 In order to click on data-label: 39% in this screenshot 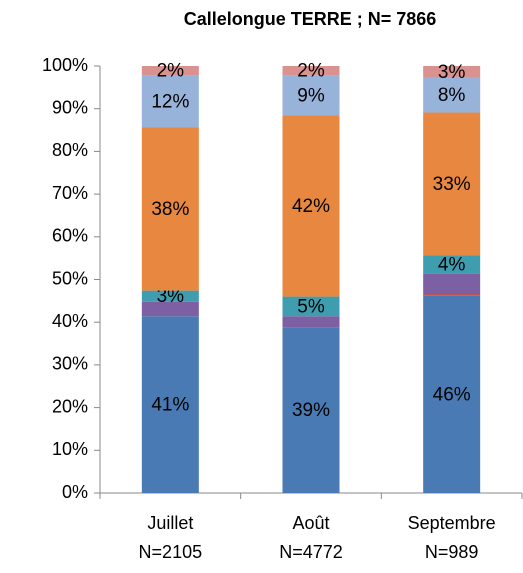, I will do `click(311, 410)`.